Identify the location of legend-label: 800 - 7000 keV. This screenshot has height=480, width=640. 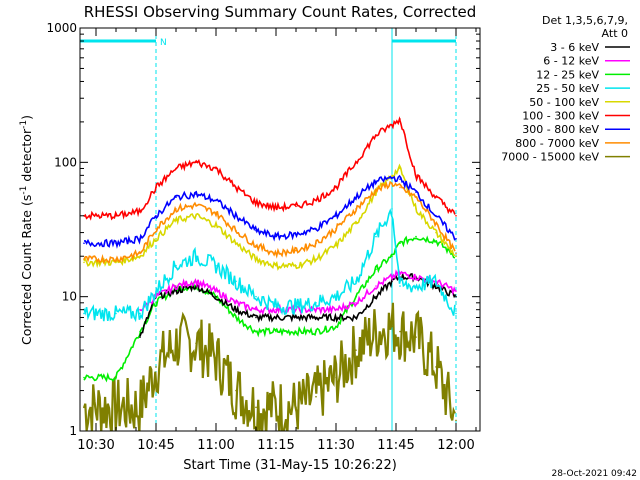
(557, 143).